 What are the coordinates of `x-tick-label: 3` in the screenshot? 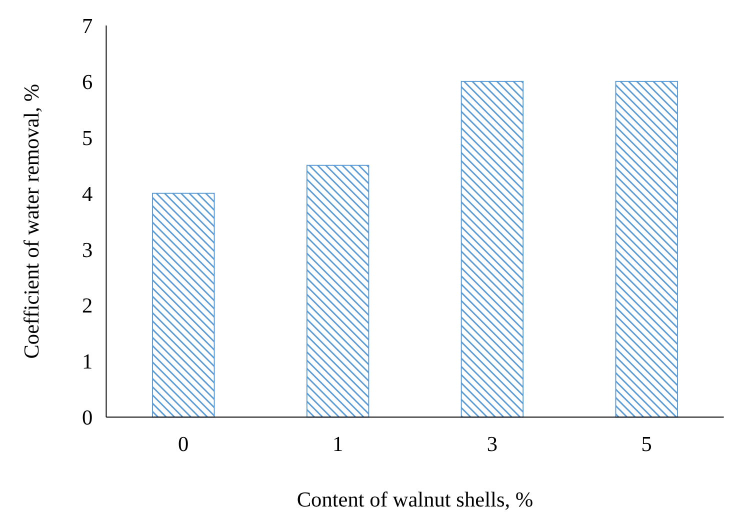 It's located at (492, 444).